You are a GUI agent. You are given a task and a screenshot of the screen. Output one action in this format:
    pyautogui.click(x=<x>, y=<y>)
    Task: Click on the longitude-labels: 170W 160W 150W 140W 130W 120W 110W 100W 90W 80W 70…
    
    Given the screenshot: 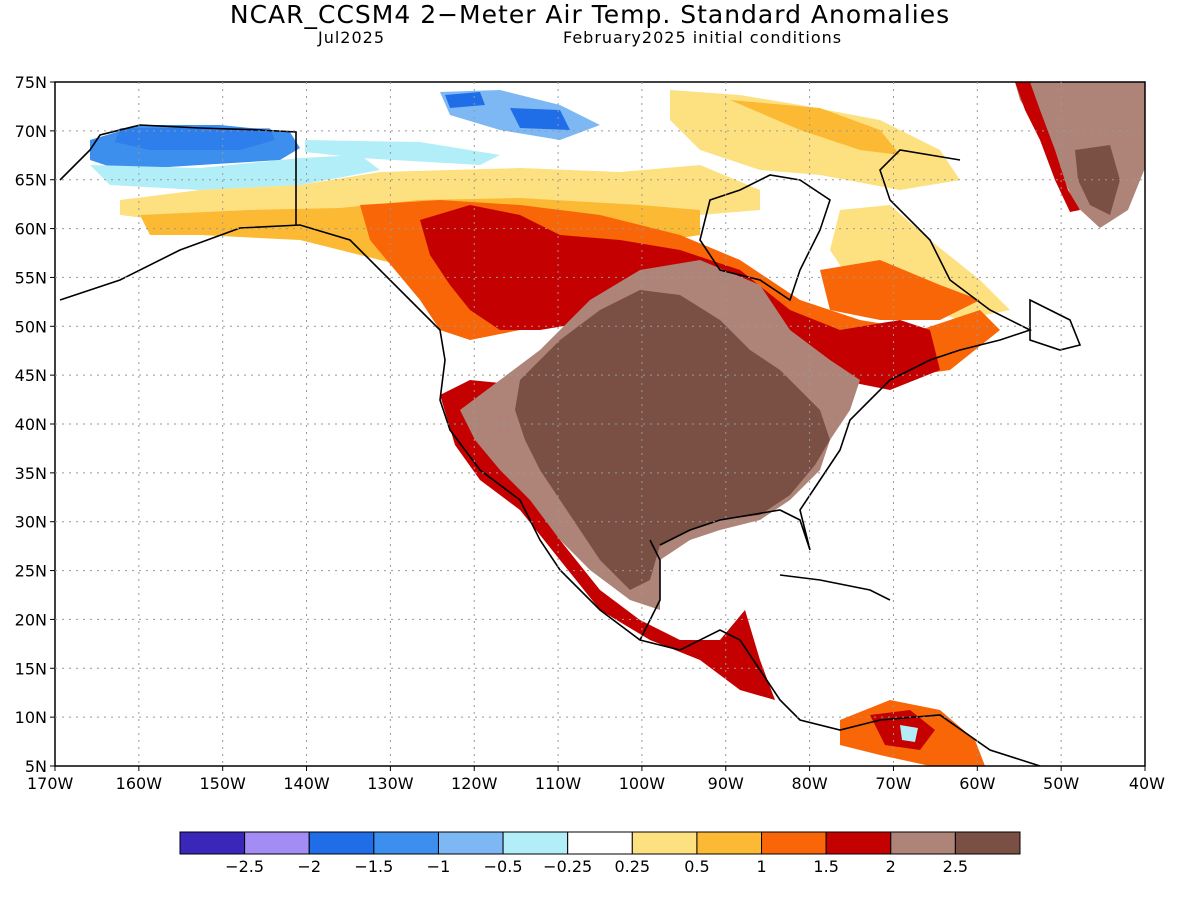 What is the action you would take?
    pyautogui.click(x=596, y=783)
    